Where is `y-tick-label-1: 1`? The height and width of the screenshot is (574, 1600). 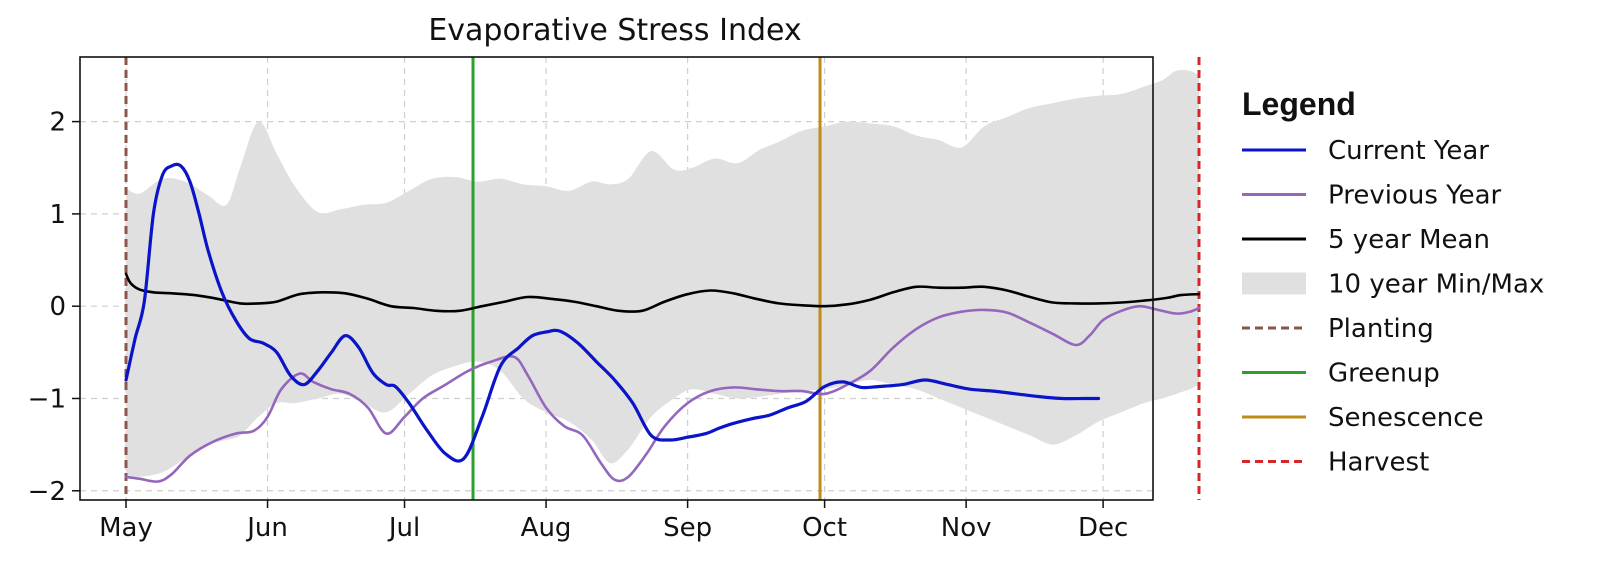
y-tick-label-1: 1 is located at coordinates (57, 215).